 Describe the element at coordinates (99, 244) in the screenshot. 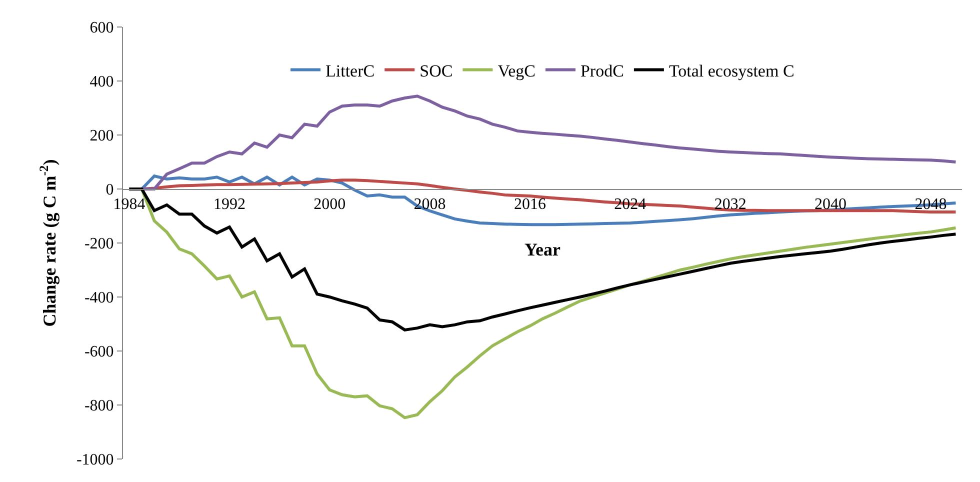

I see `y-tick-label: -200` at that location.